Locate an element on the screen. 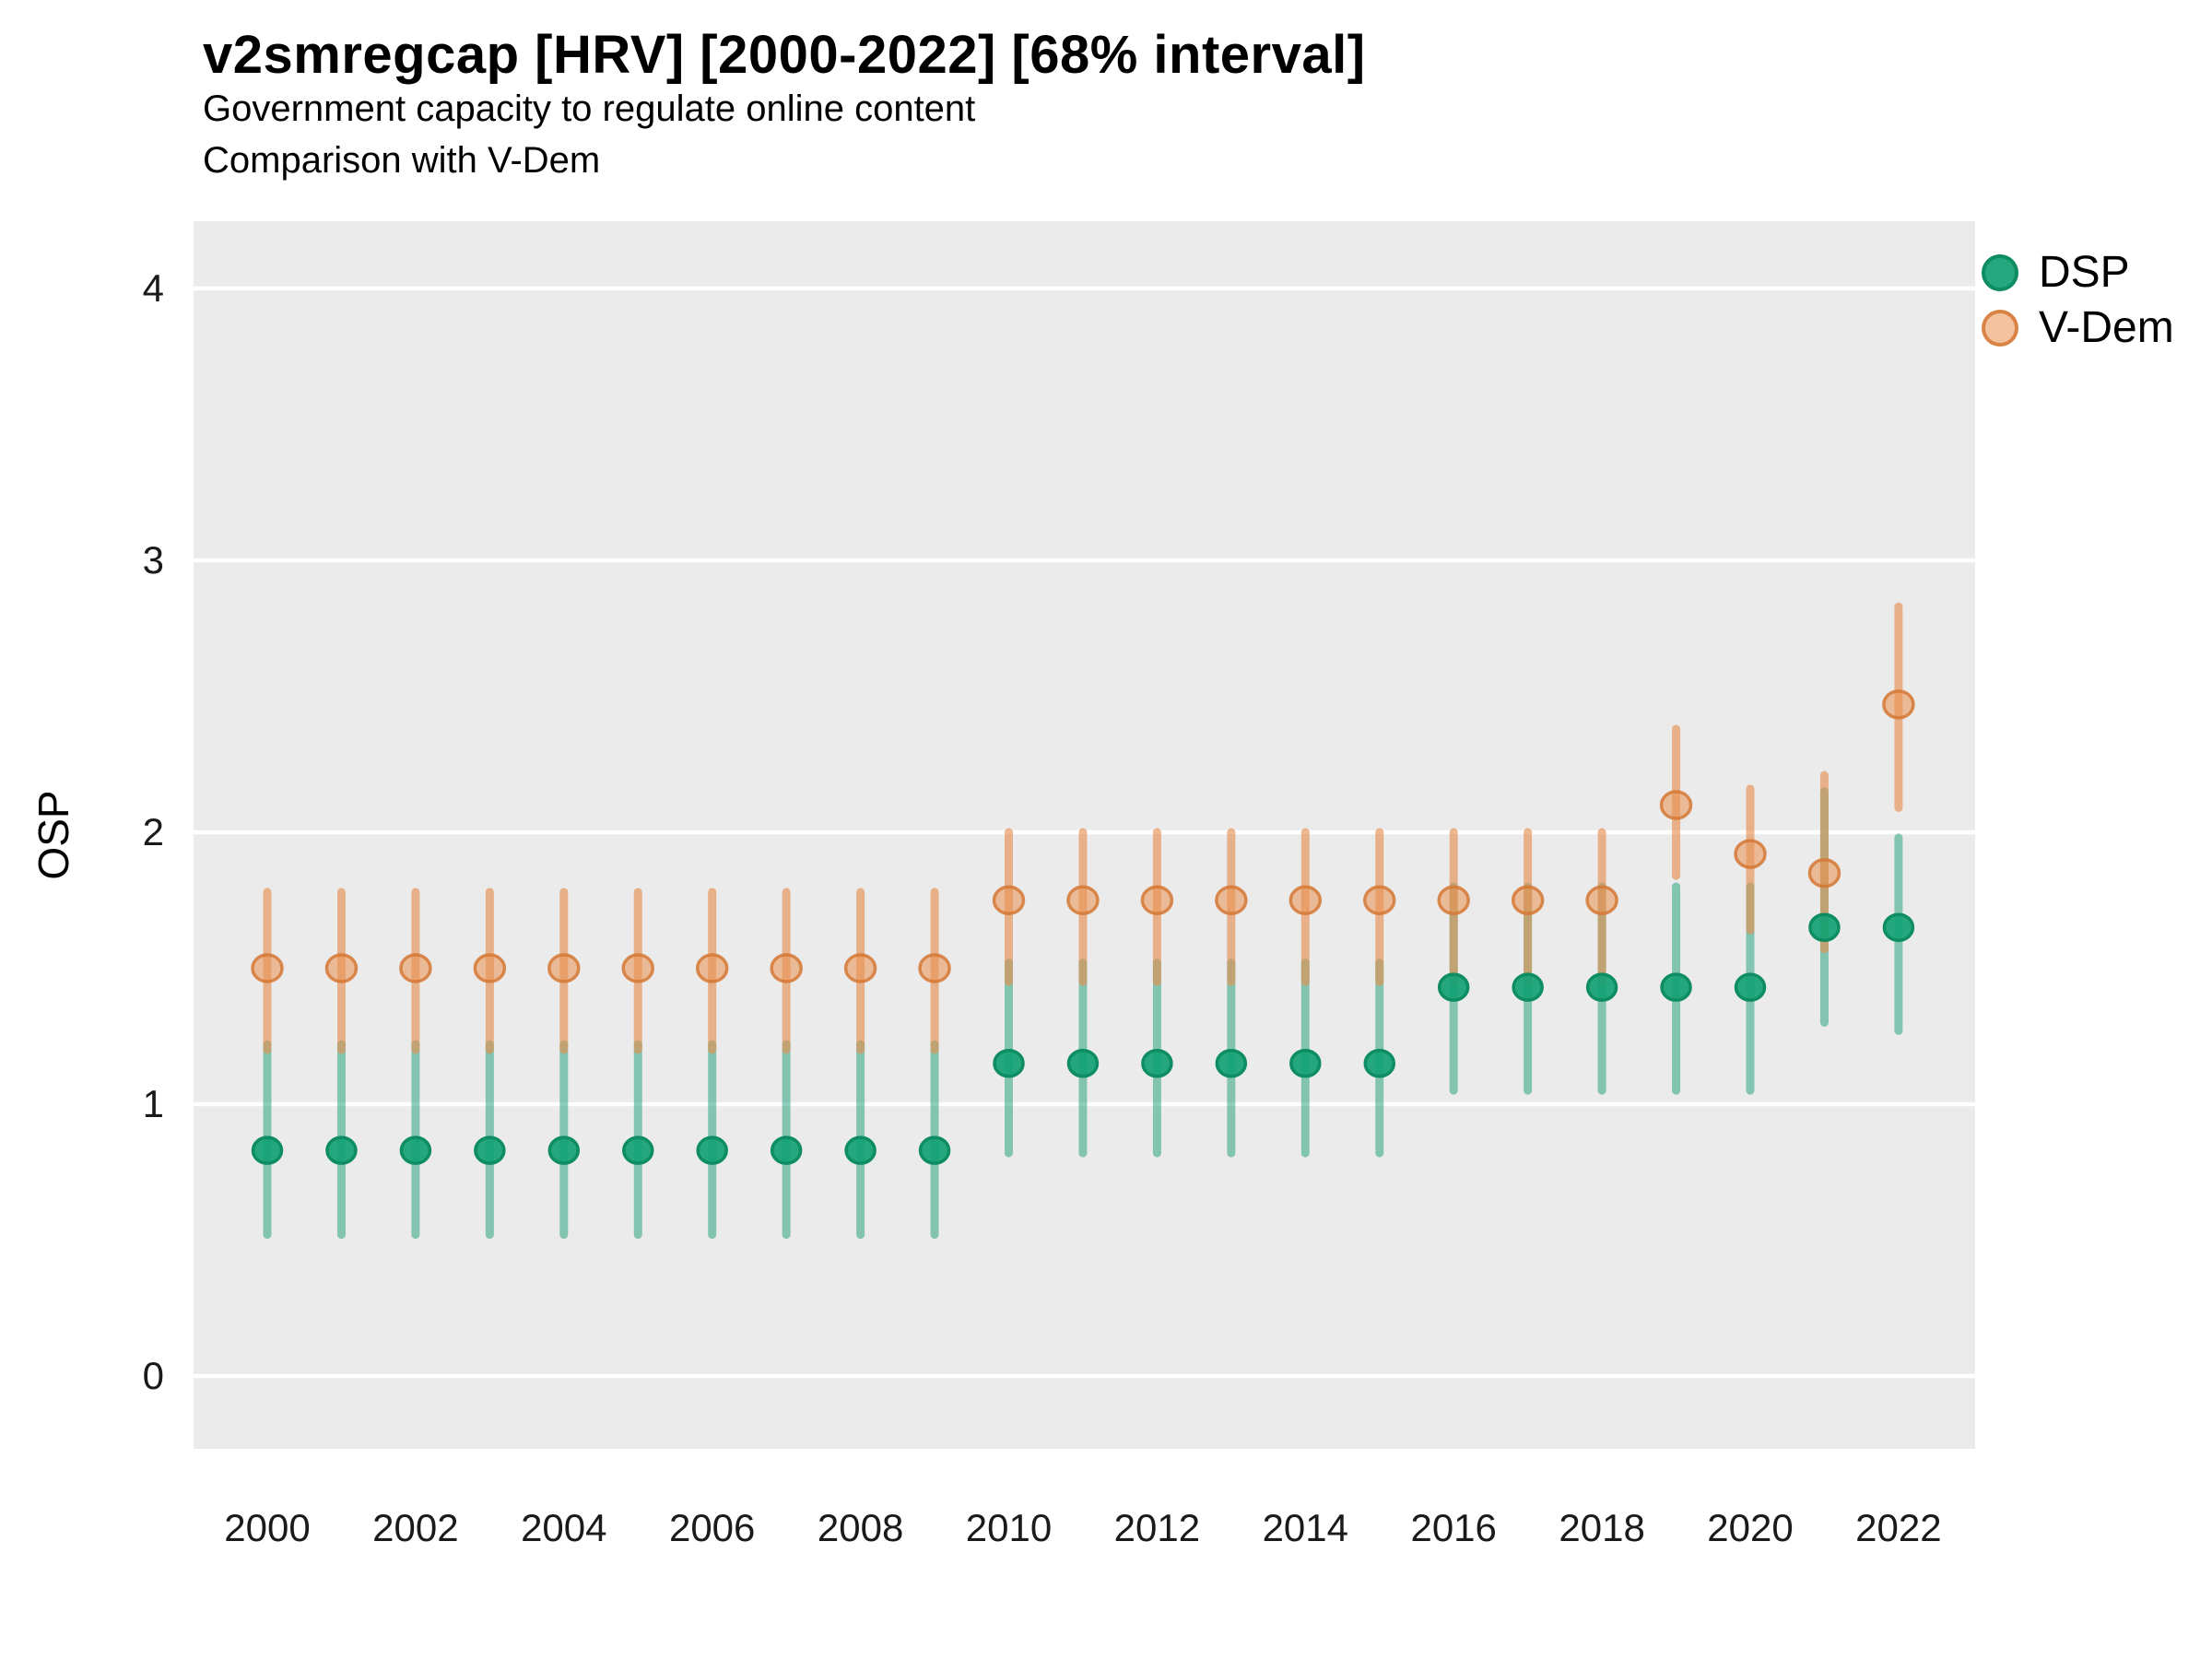  legend: DSP V-Dem is located at coordinates (2078, 300).